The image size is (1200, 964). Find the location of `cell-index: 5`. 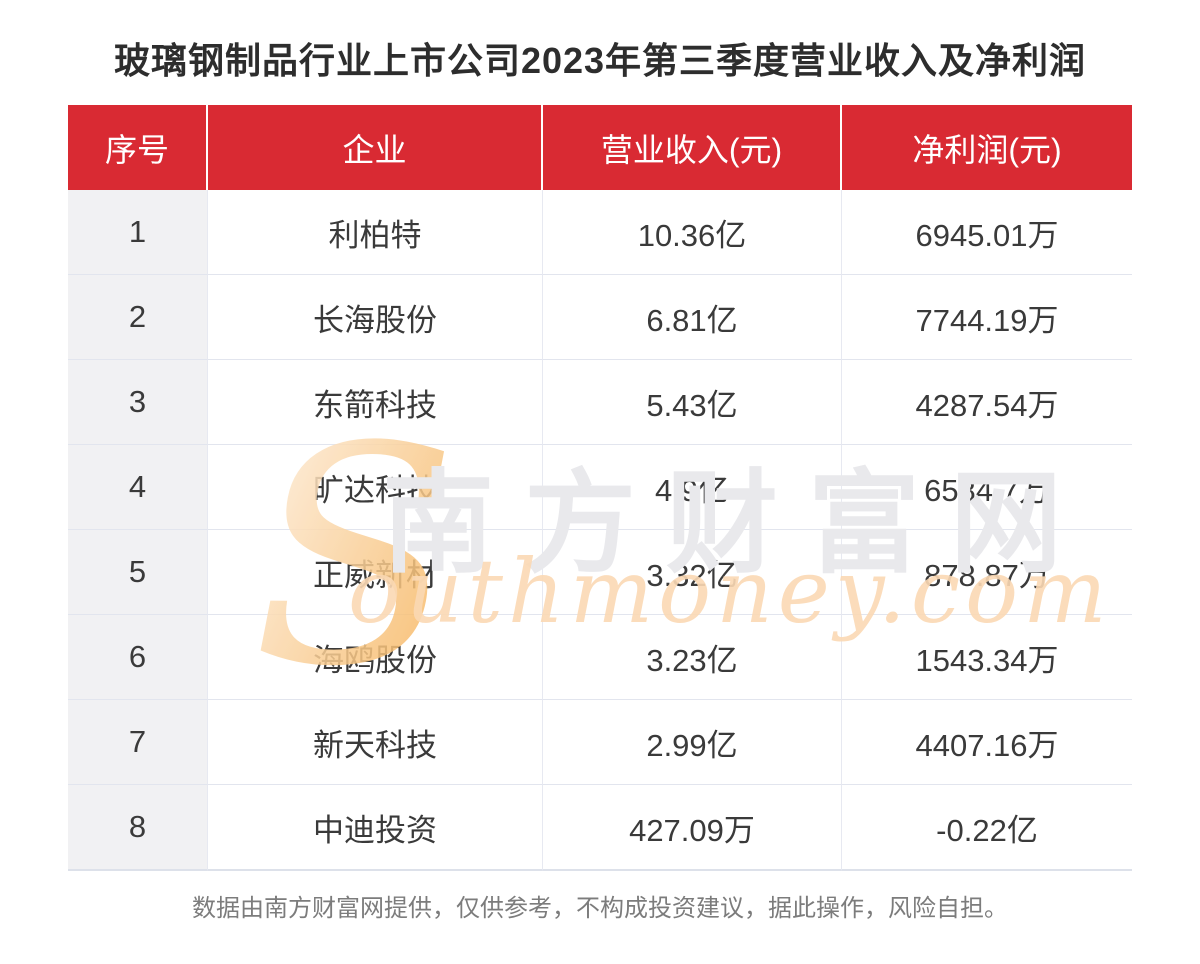

cell-index: 5 is located at coordinates (138, 572).